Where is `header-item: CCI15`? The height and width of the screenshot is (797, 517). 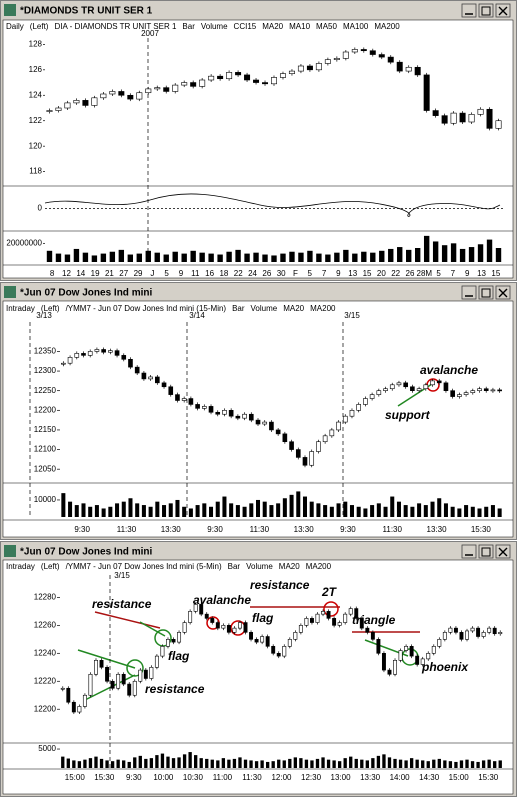
header-item: CCI15 is located at coordinates (245, 26).